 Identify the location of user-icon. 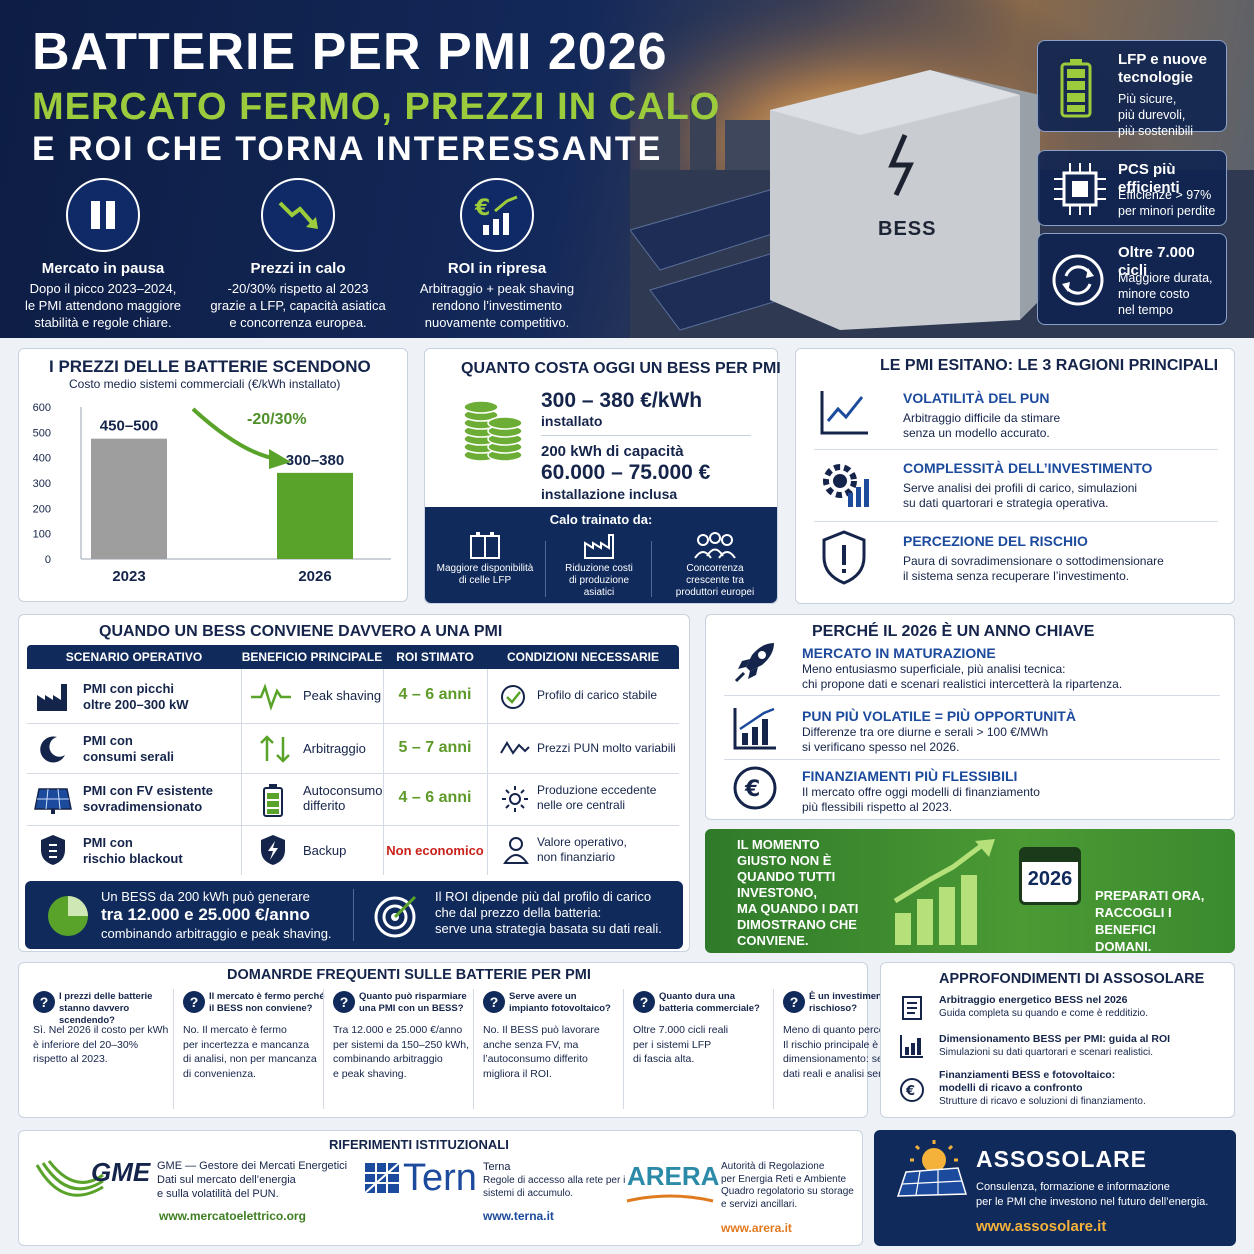
(516, 850).